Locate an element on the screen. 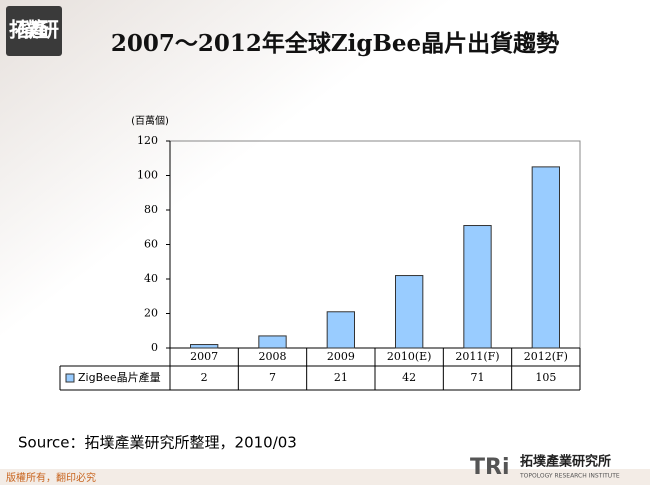 This screenshot has width=650, height=485. table-value: 21 is located at coordinates (341, 377).